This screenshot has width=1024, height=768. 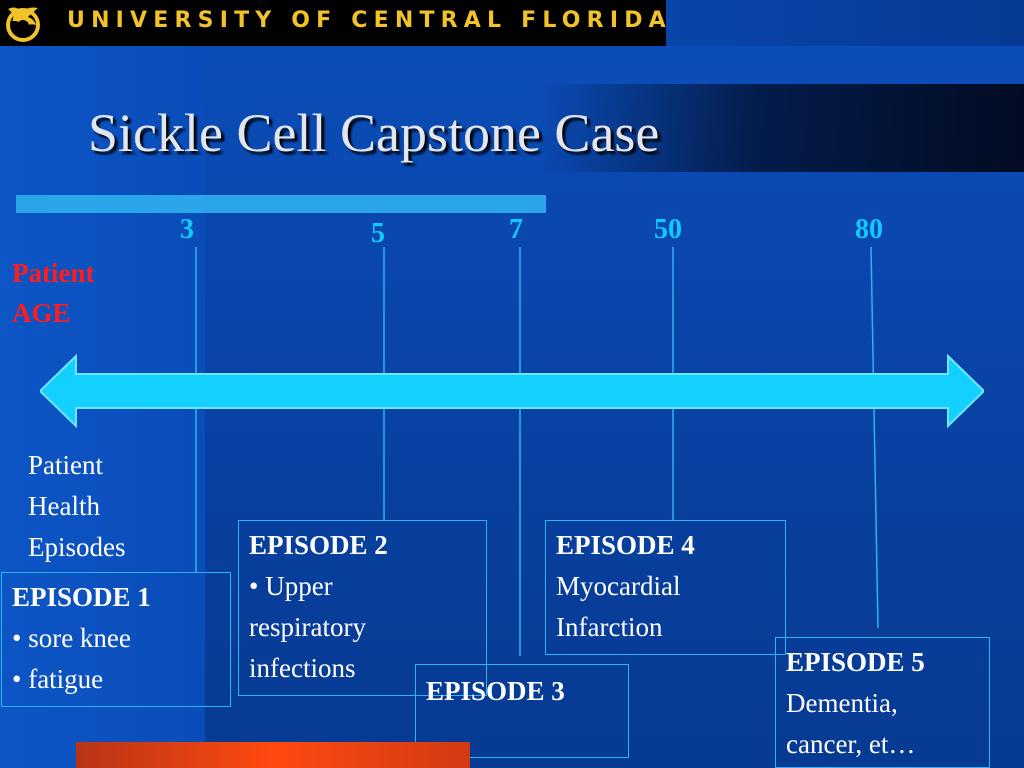 I want to click on episode-1-box: EPISODE 1 sore knee fatigue, so click(x=116, y=639).